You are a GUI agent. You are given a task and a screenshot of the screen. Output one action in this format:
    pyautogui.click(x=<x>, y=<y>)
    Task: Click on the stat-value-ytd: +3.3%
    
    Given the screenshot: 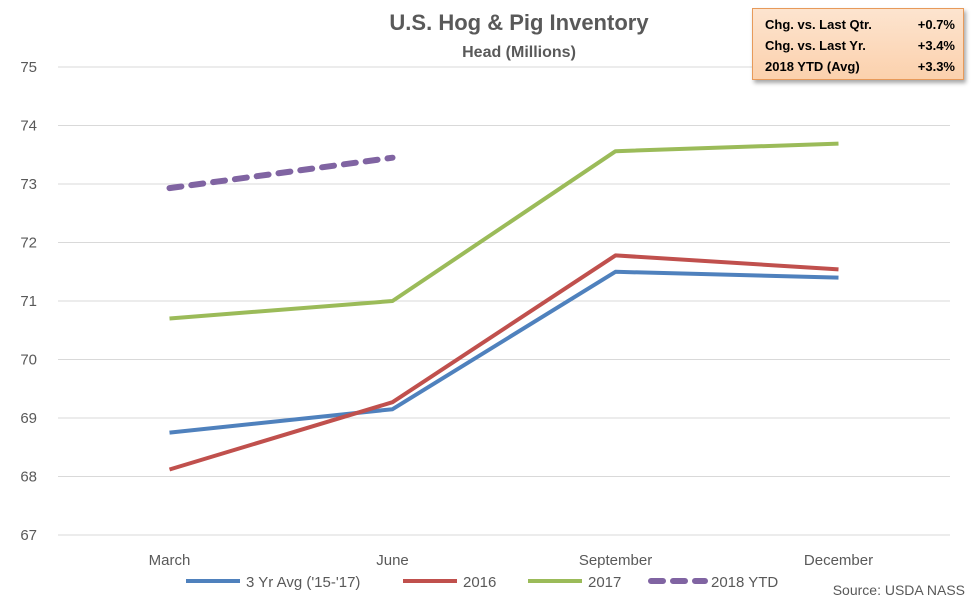 What is the action you would take?
    pyautogui.click(x=936, y=66)
    